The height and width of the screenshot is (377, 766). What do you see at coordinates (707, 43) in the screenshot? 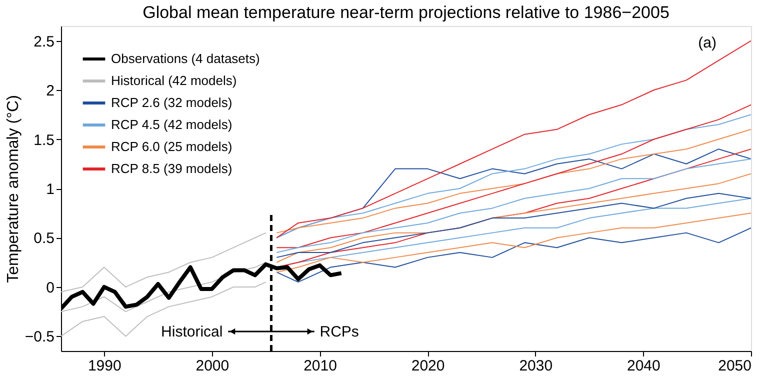
I see `annotation: (a)` at bounding box center [707, 43].